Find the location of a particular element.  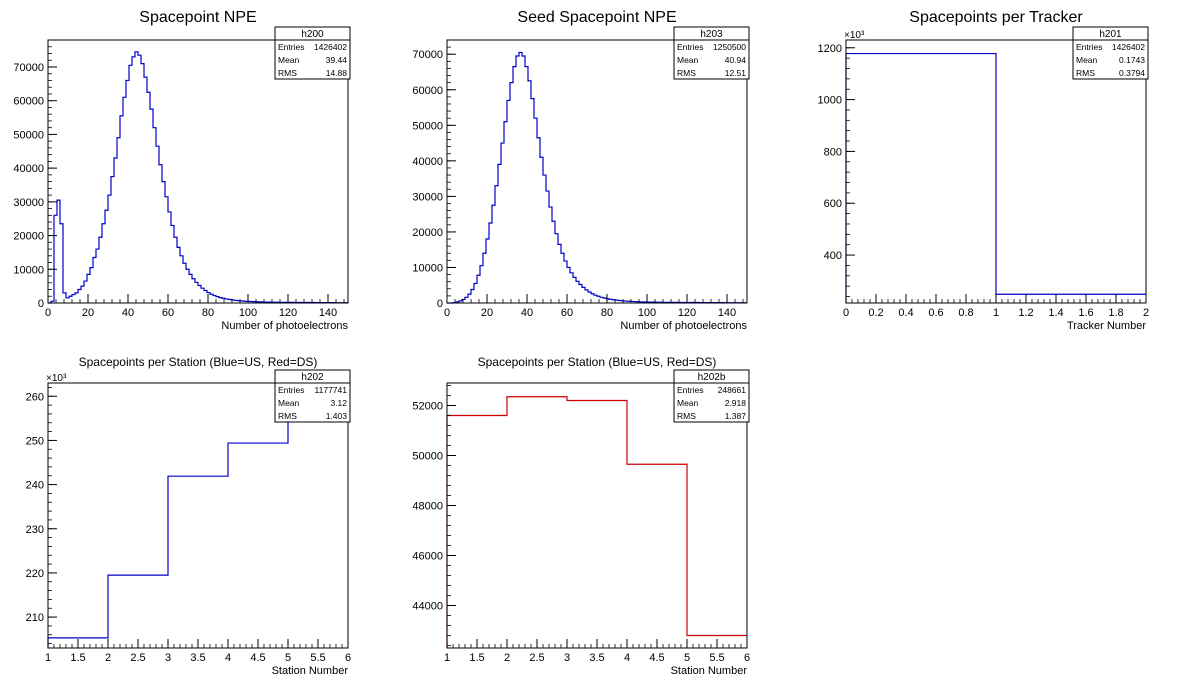

stats-box-name: h202b is located at coordinates (712, 377).